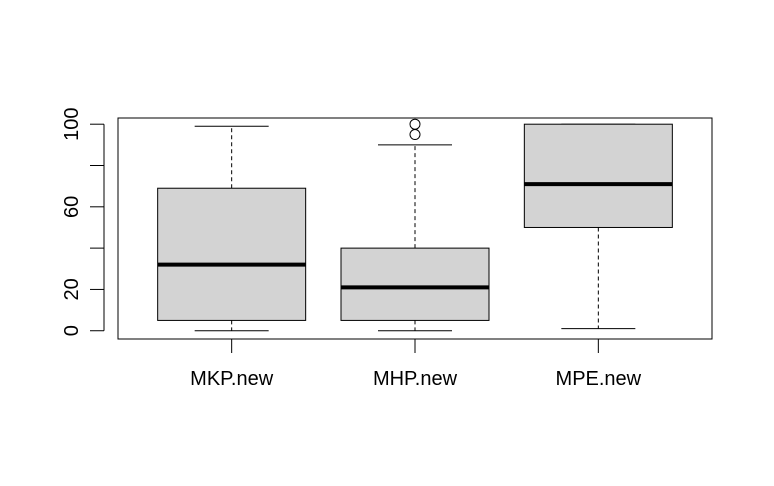  I want to click on y-tick-label: 100, so click(72, 124).